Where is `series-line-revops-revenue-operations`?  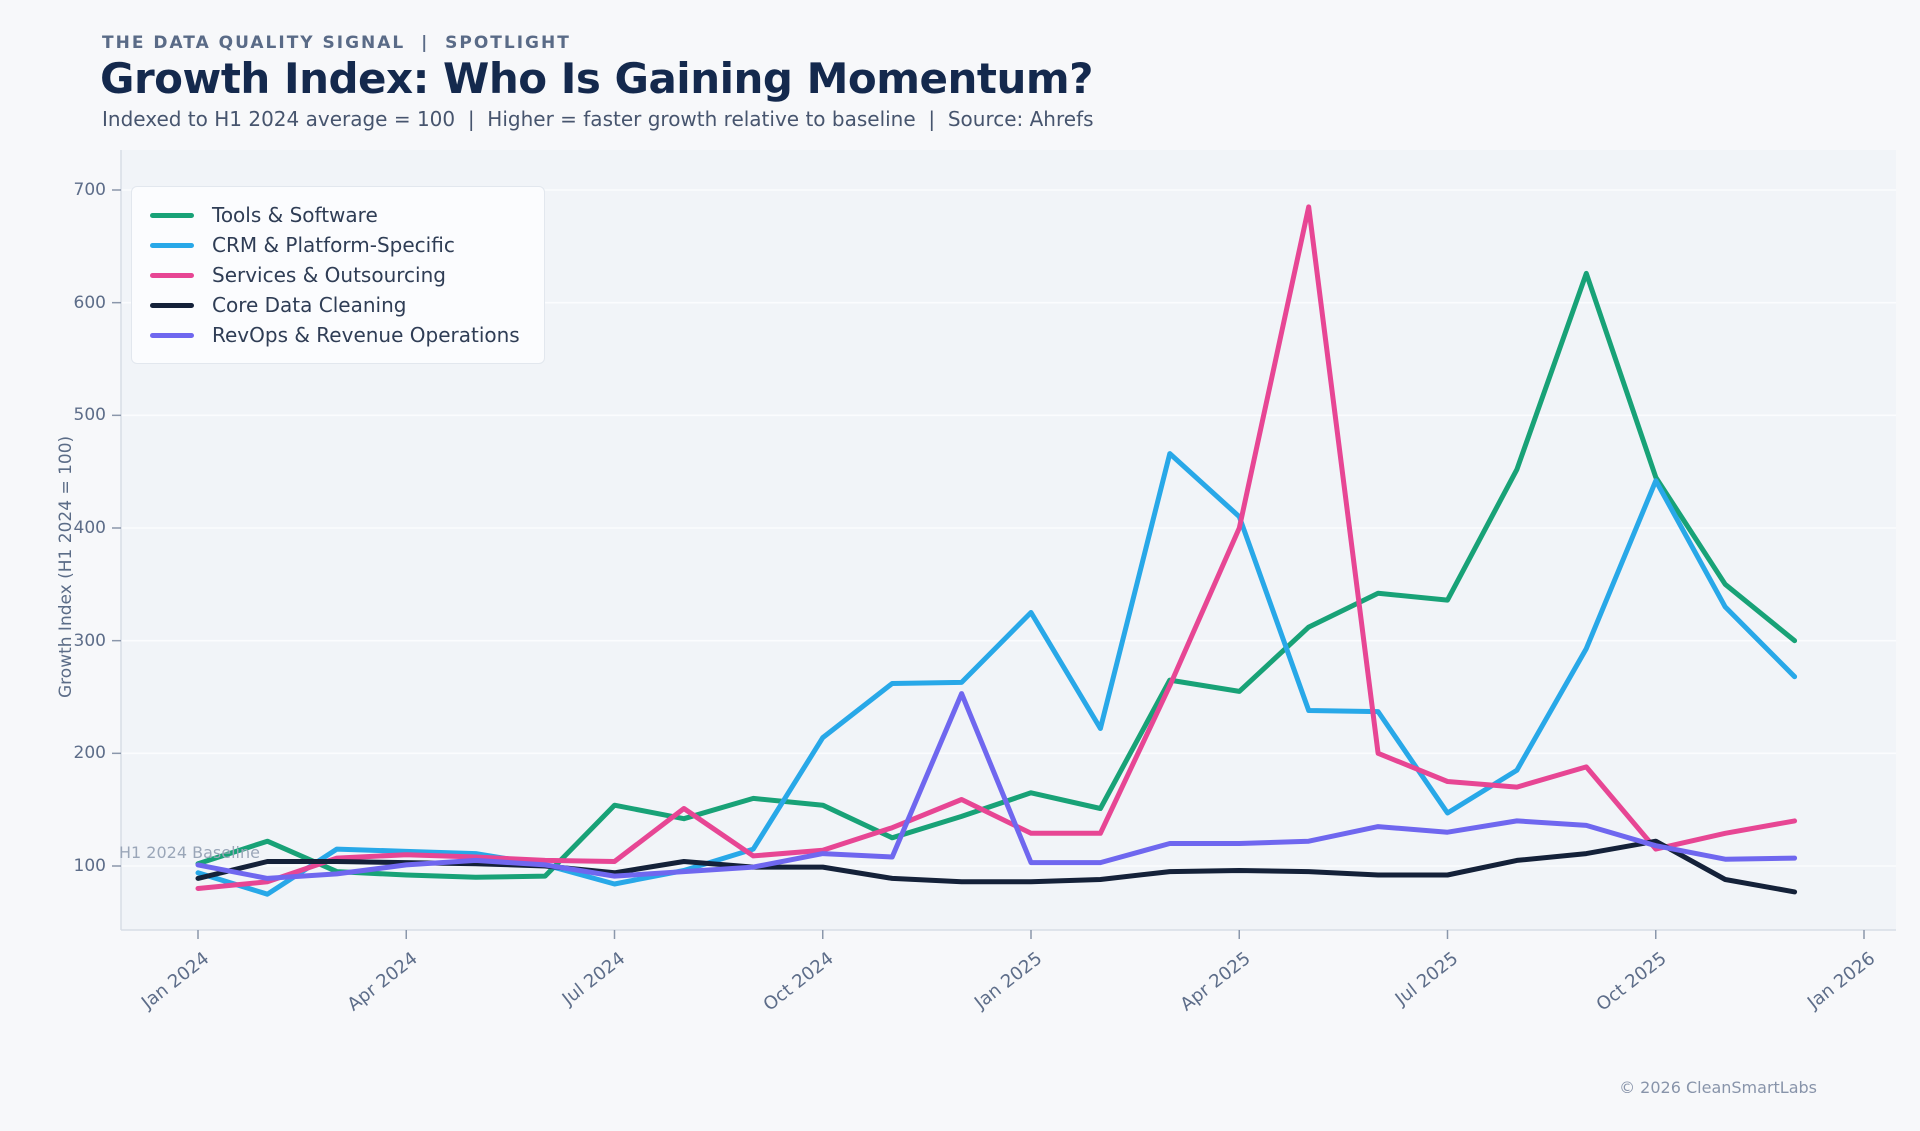
series-line-revops-revenue-operations is located at coordinates (996, 786).